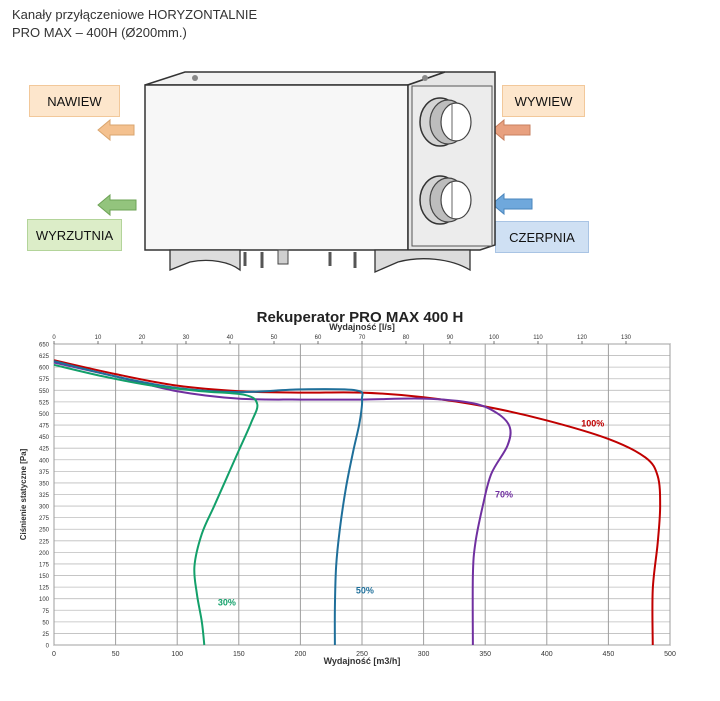  Describe the element at coordinates (318, 338) in the screenshot. I see `x2-tick-label: 60` at that location.